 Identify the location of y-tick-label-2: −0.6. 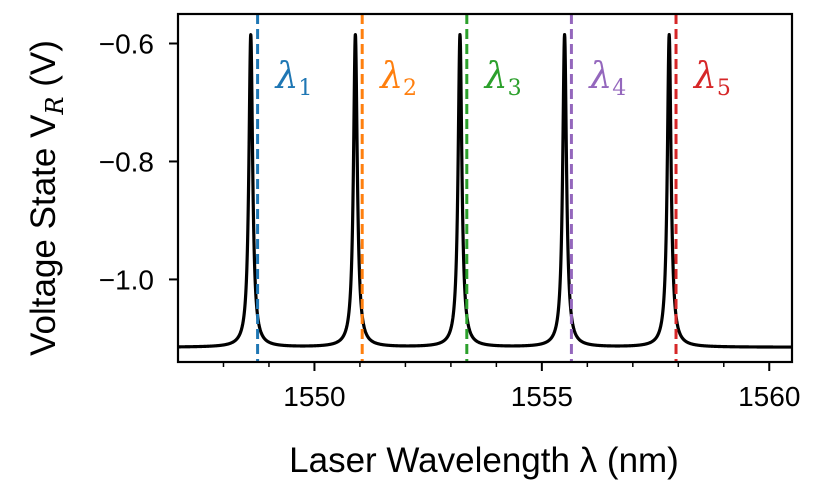
(126, 43).